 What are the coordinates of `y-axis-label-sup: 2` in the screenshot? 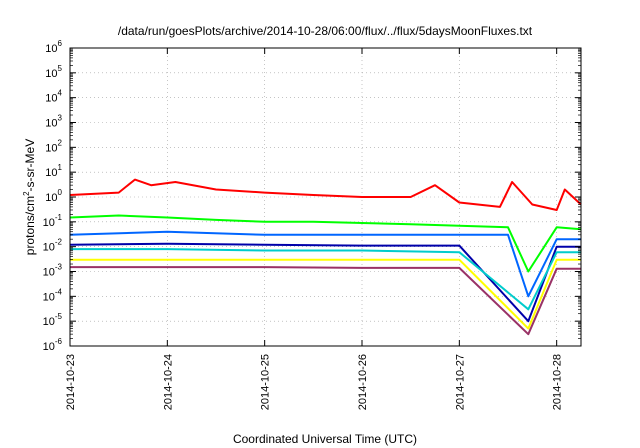 It's located at (26, 193).